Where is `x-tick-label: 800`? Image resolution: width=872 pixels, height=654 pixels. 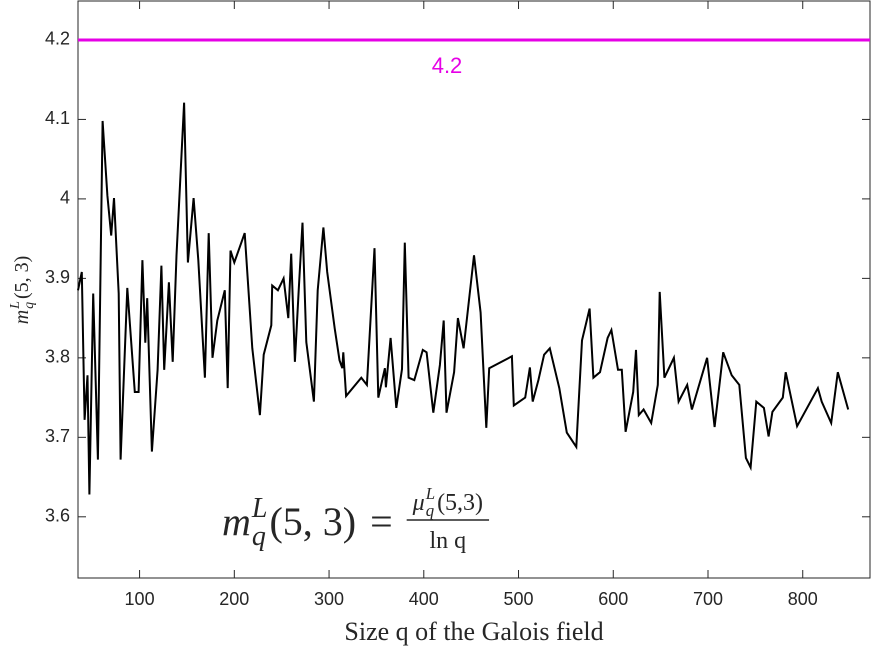 x-tick-label: 800 is located at coordinates (803, 599).